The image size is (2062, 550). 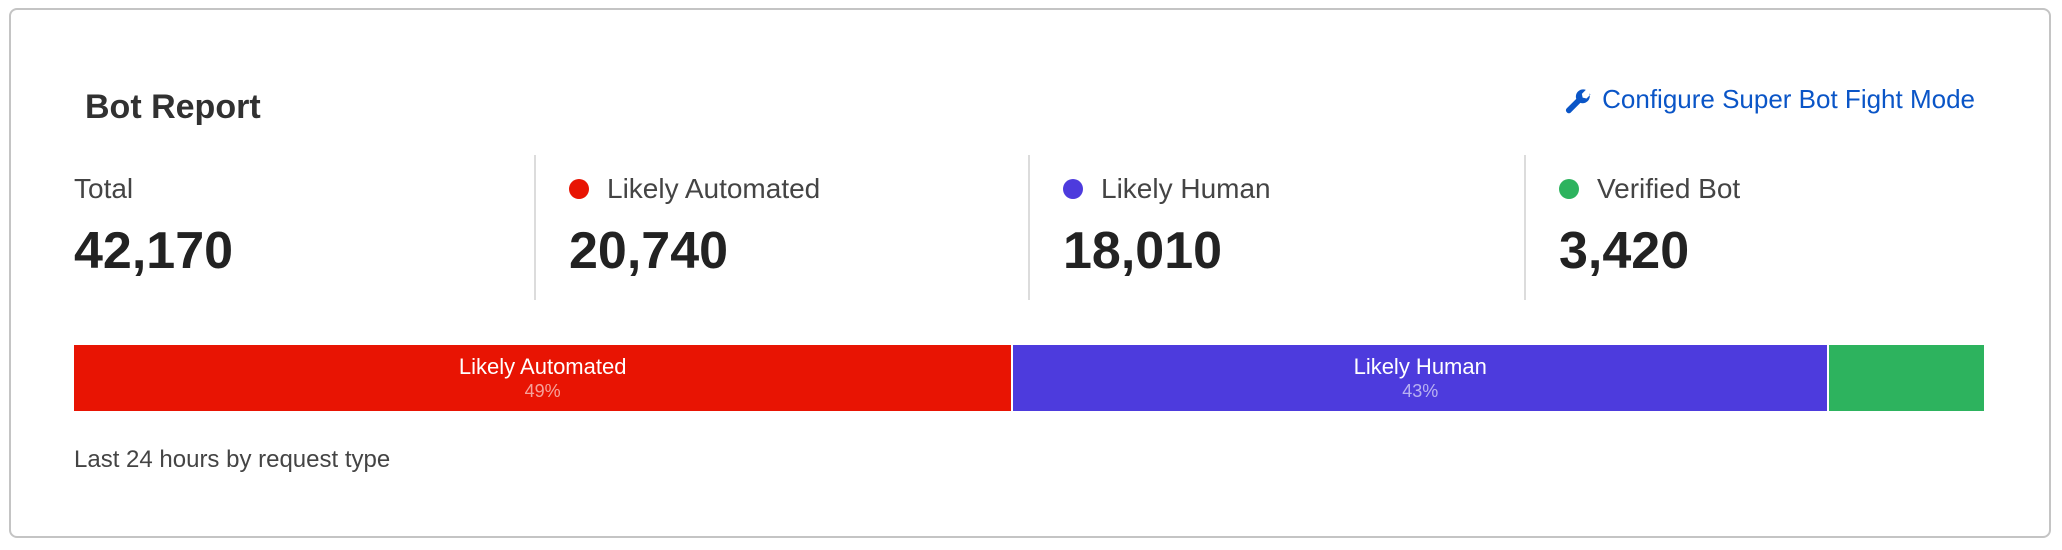 What do you see at coordinates (649, 251) in the screenshot?
I see `stat-value: 20,740` at bounding box center [649, 251].